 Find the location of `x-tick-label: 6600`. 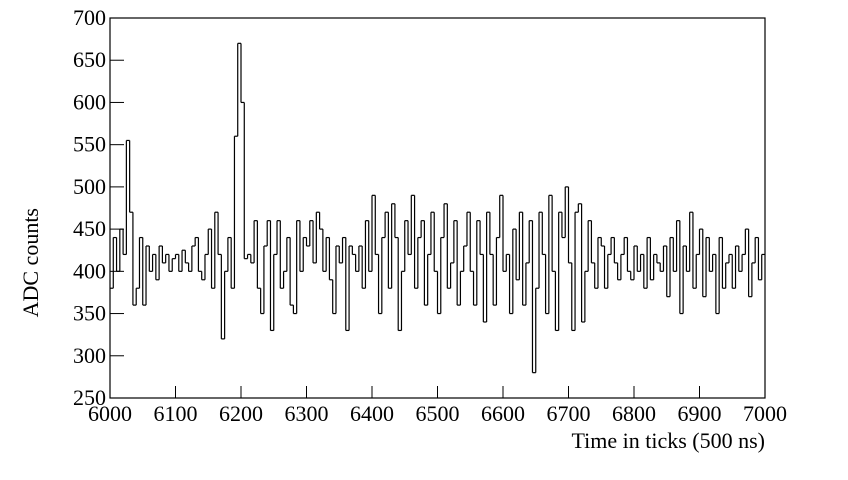

x-tick-label: 6600 is located at coordinates (503, 413).